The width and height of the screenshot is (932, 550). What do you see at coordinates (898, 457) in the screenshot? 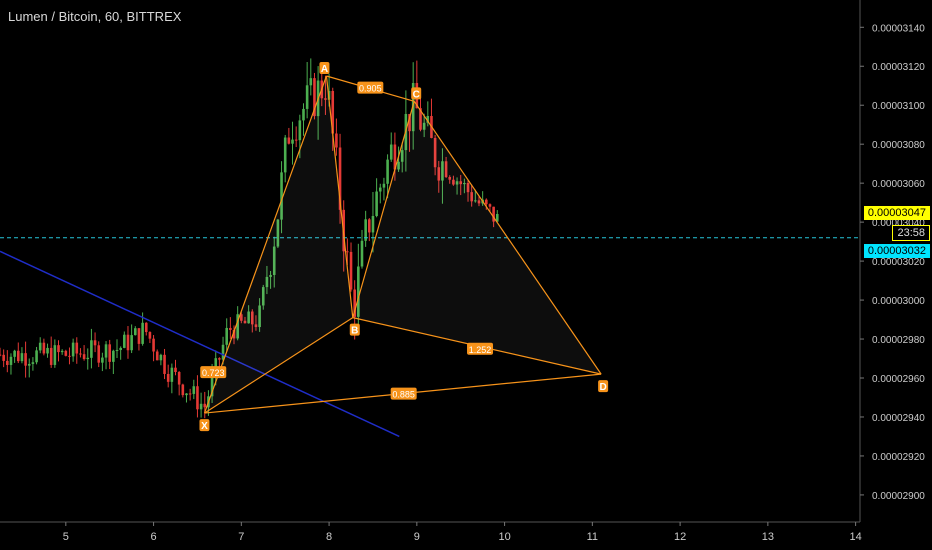
I see `y-tick-label: 0.00002920` at bounding box center [898, 457].